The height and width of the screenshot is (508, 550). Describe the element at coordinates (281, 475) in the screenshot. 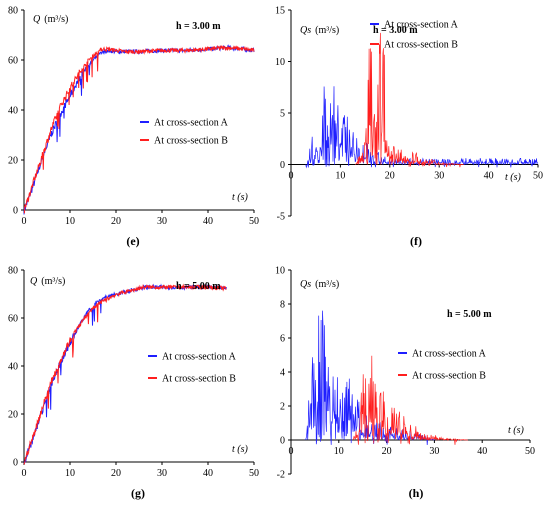

I see `y-tick-label: -2` at that location.